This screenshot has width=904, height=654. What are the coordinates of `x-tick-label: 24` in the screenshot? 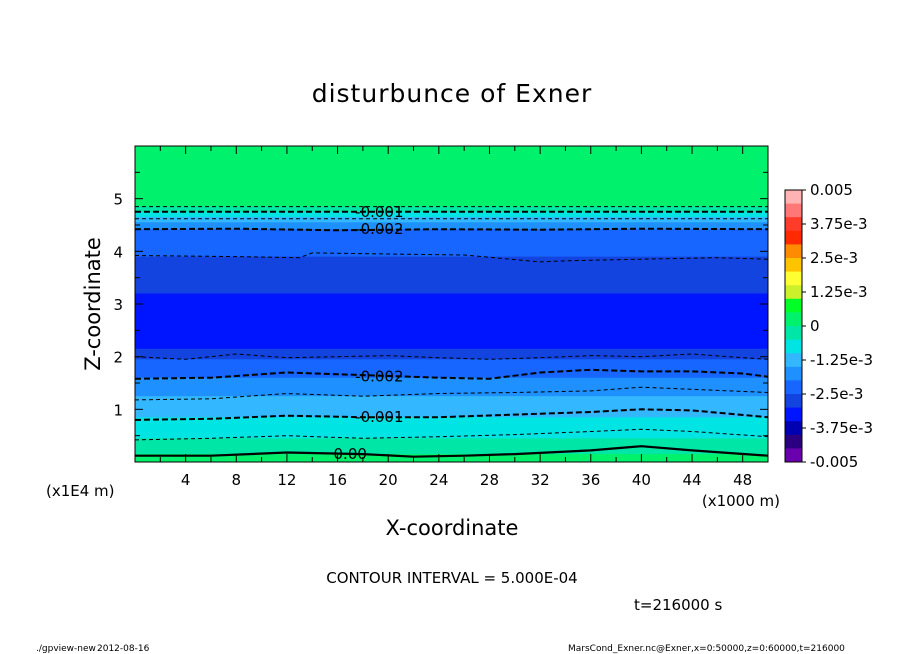 It's located at (438, 480).